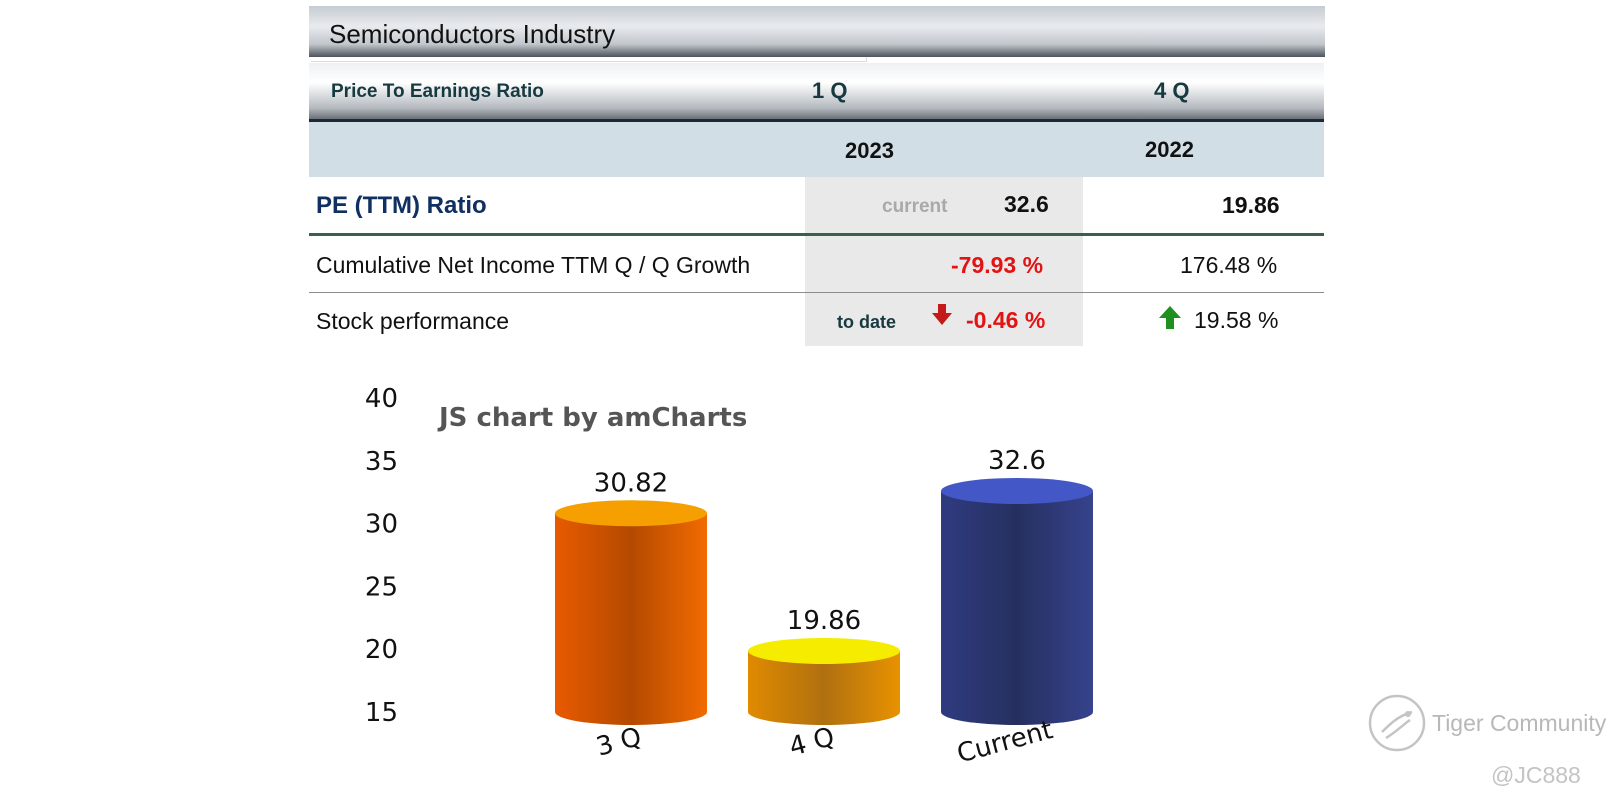 This screenshot has height=803, width=1609. I want to click on y-tick-label: 25, so click(381, 587).